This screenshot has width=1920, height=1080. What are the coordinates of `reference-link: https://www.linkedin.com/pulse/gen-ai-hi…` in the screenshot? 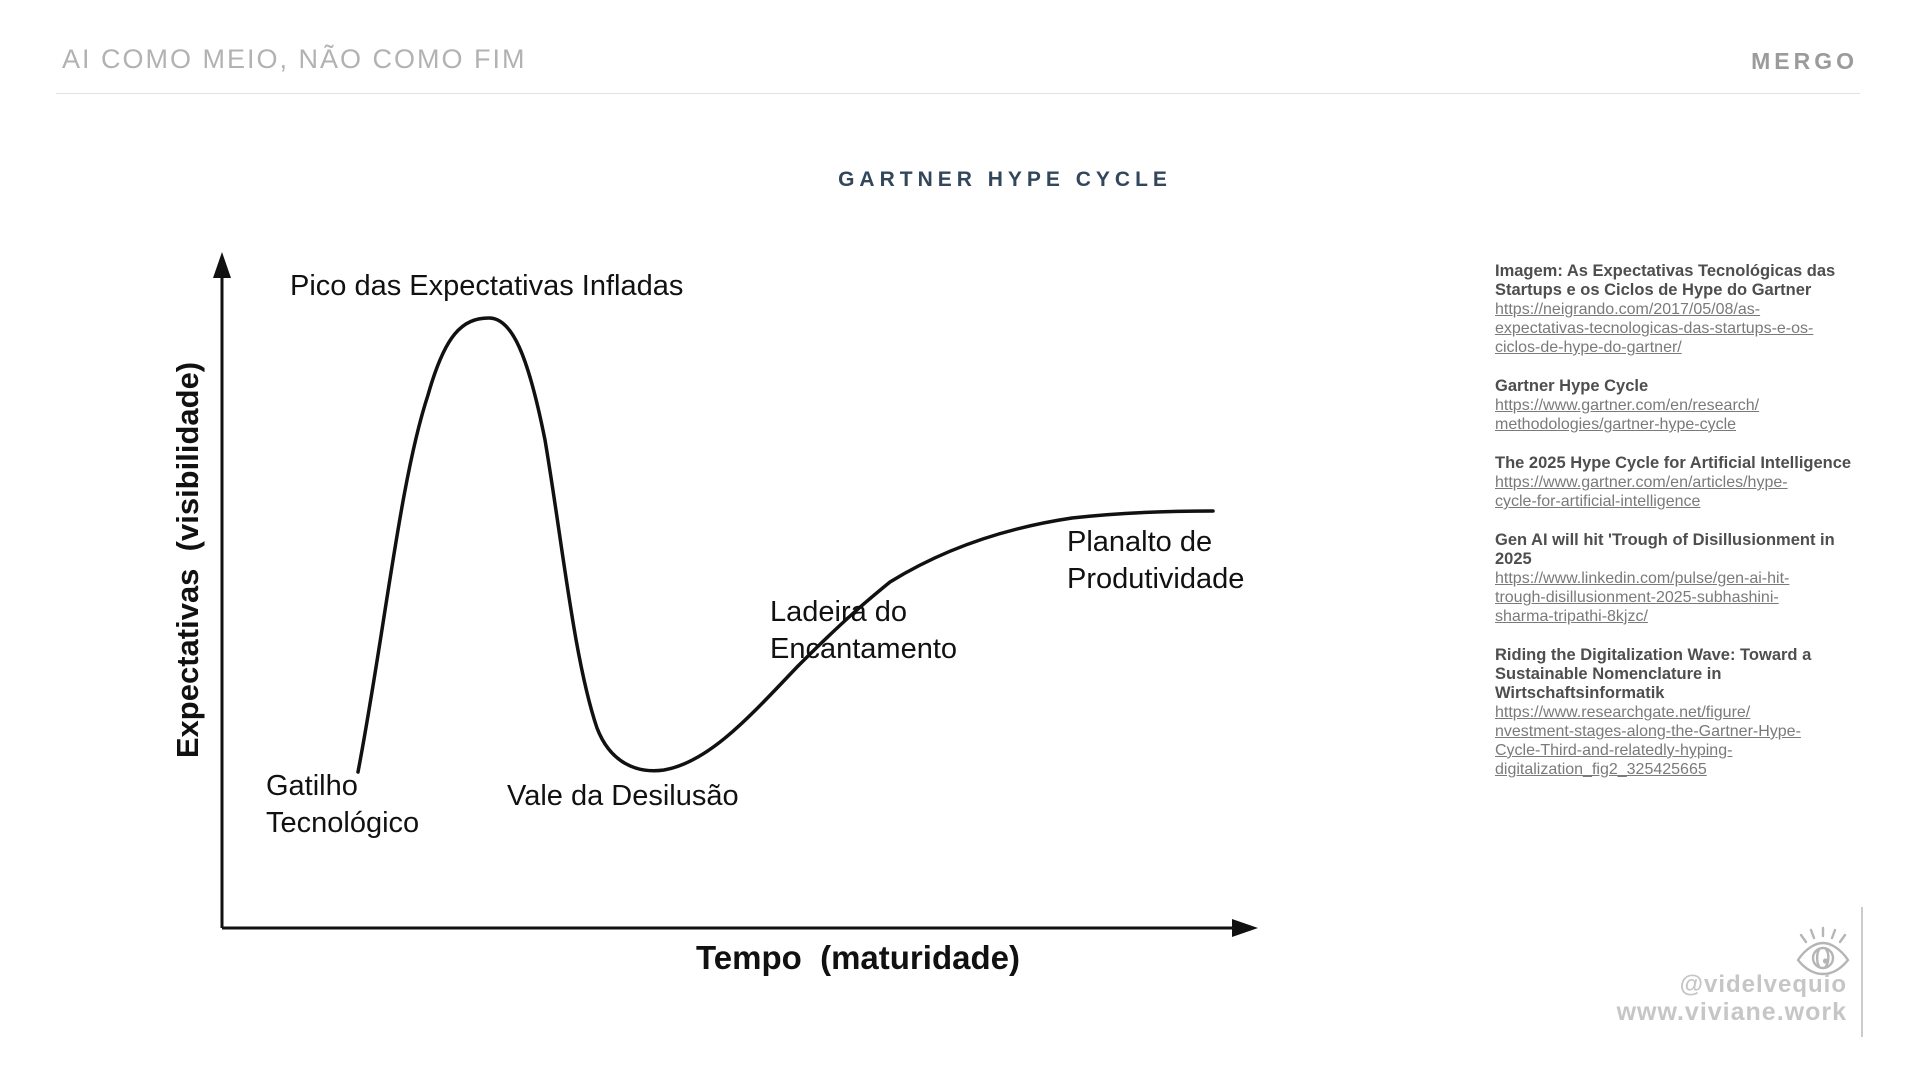 It's located at (1642, 597).